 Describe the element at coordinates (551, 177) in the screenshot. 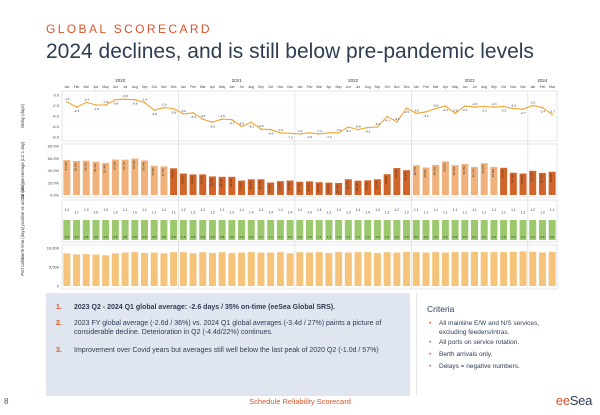

I see `ontime-data-label: 38.0%` at that location.